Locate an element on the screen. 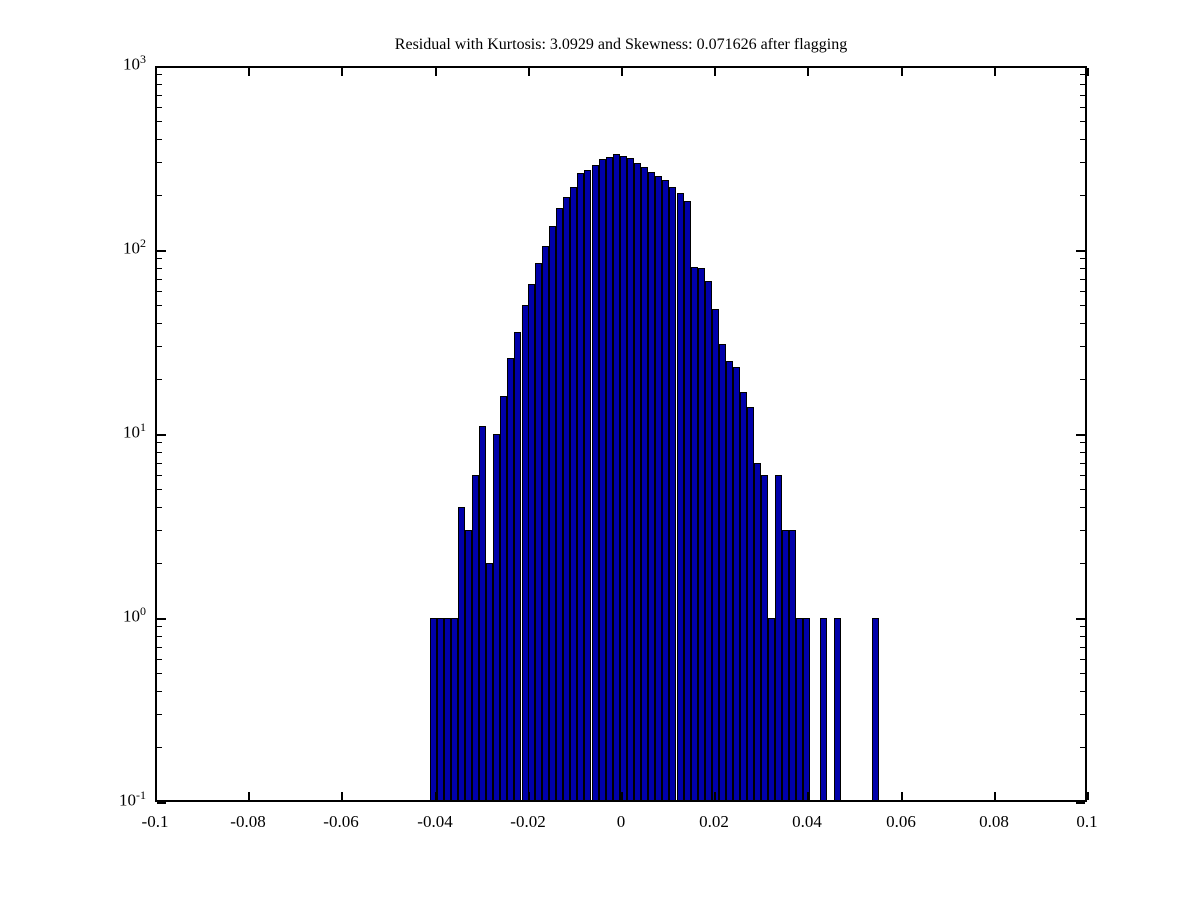 The width and height of the screenshot is (1200, 900). x-axis-tick-label: -0.08 is located at coordinates (248, 821).